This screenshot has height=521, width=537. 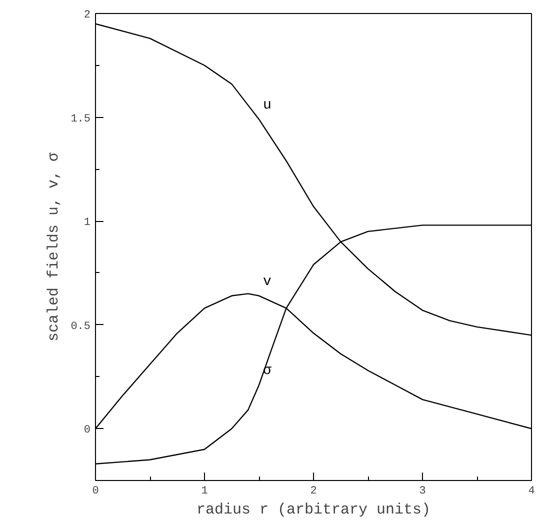 What do you see at coordinates (313, 510) in the screenshot?
I see `x-axis-title: radius r (arbitrary units)` at bounding box center [313, 510].